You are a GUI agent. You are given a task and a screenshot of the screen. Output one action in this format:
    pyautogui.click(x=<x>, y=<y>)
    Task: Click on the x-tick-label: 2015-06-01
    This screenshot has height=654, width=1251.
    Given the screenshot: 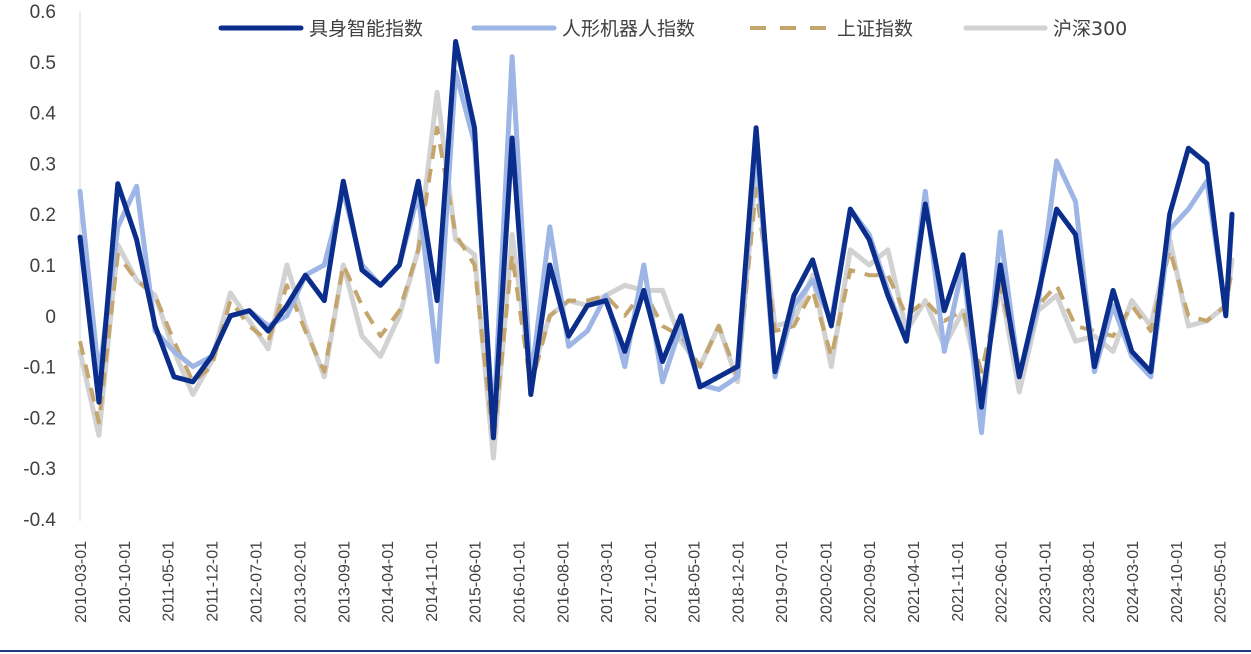 What is the action you would take?
    pyautogui.click(x=475, y=582)
    